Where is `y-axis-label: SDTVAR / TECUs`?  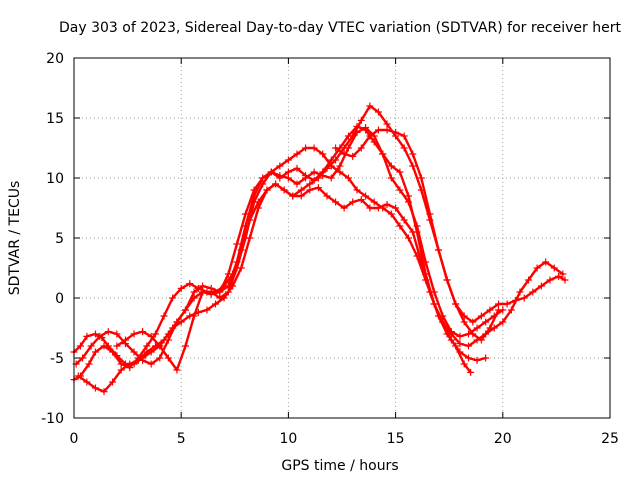 y-axis-label: SDTVAR / TECUs is located at coordinates (15, 238).